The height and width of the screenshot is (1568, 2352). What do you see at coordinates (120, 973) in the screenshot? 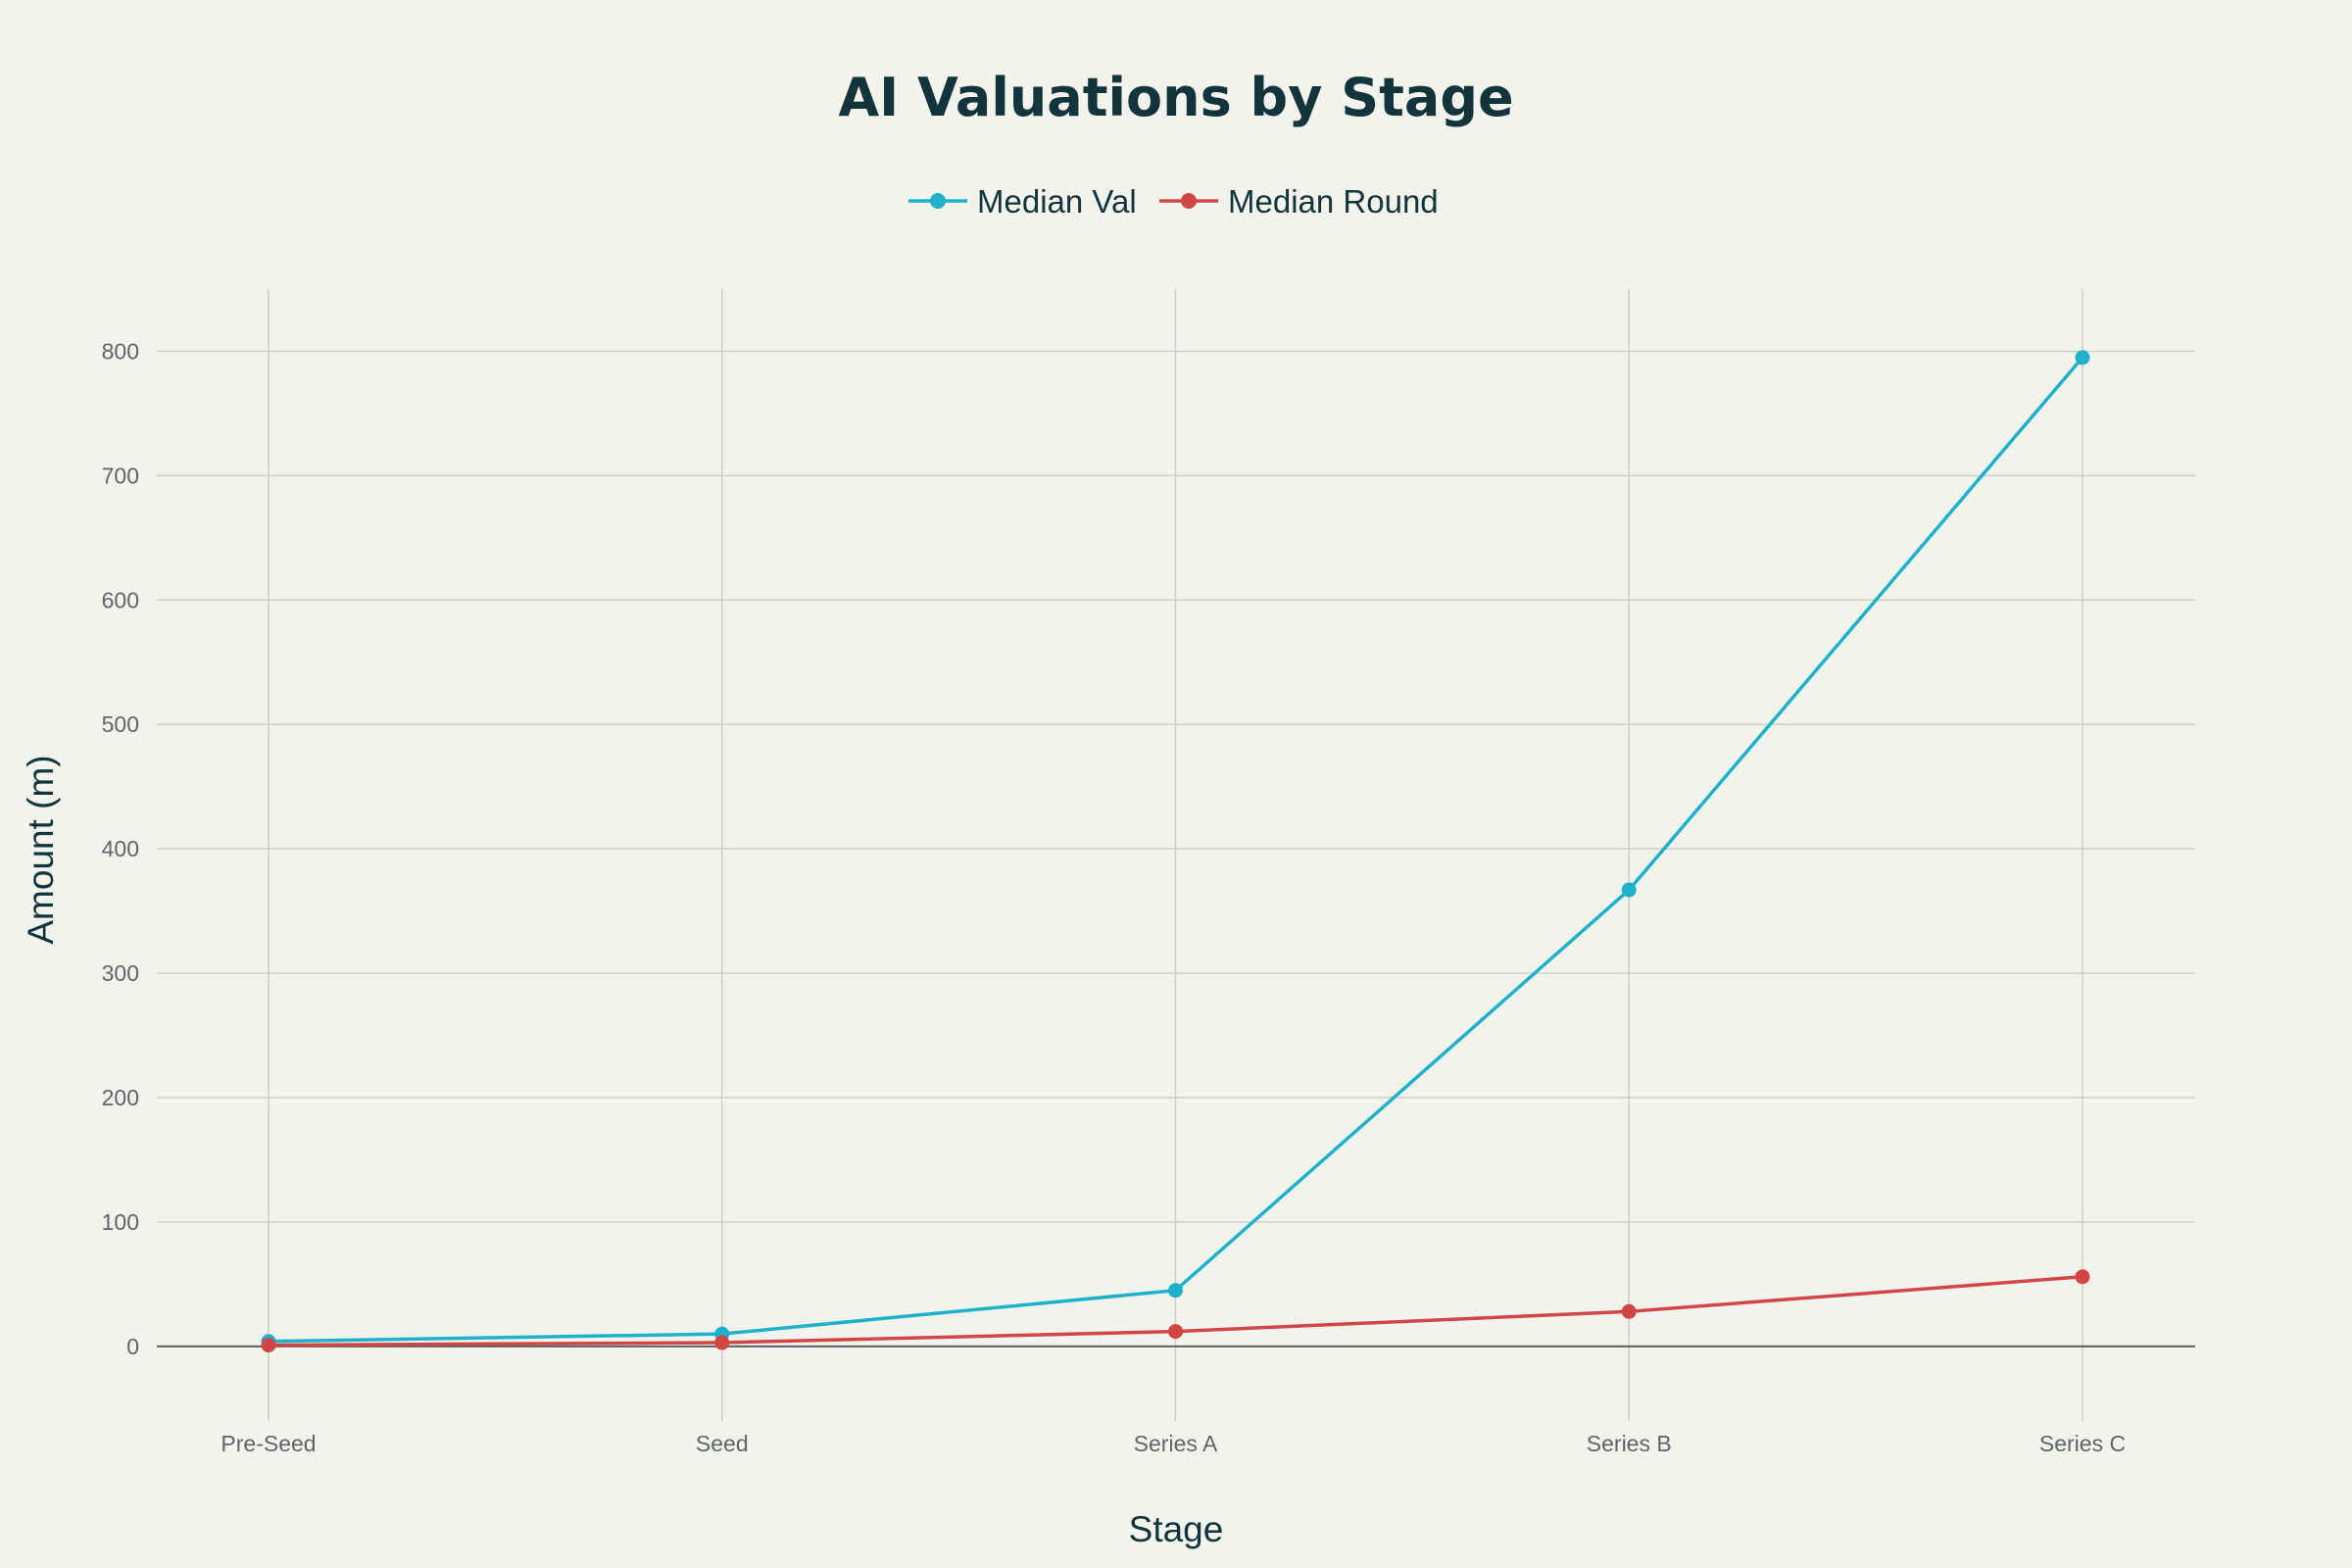
I see `y-tick-label: 300` at bounding box center [120, 973].